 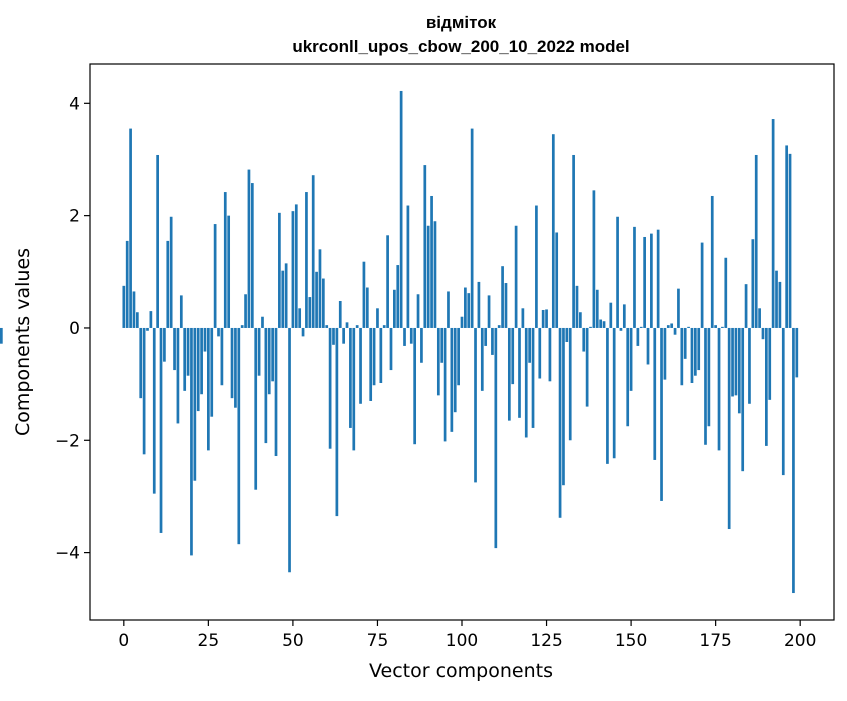 I want to click on y-tick-label: 0, so click(x=74, y=329).